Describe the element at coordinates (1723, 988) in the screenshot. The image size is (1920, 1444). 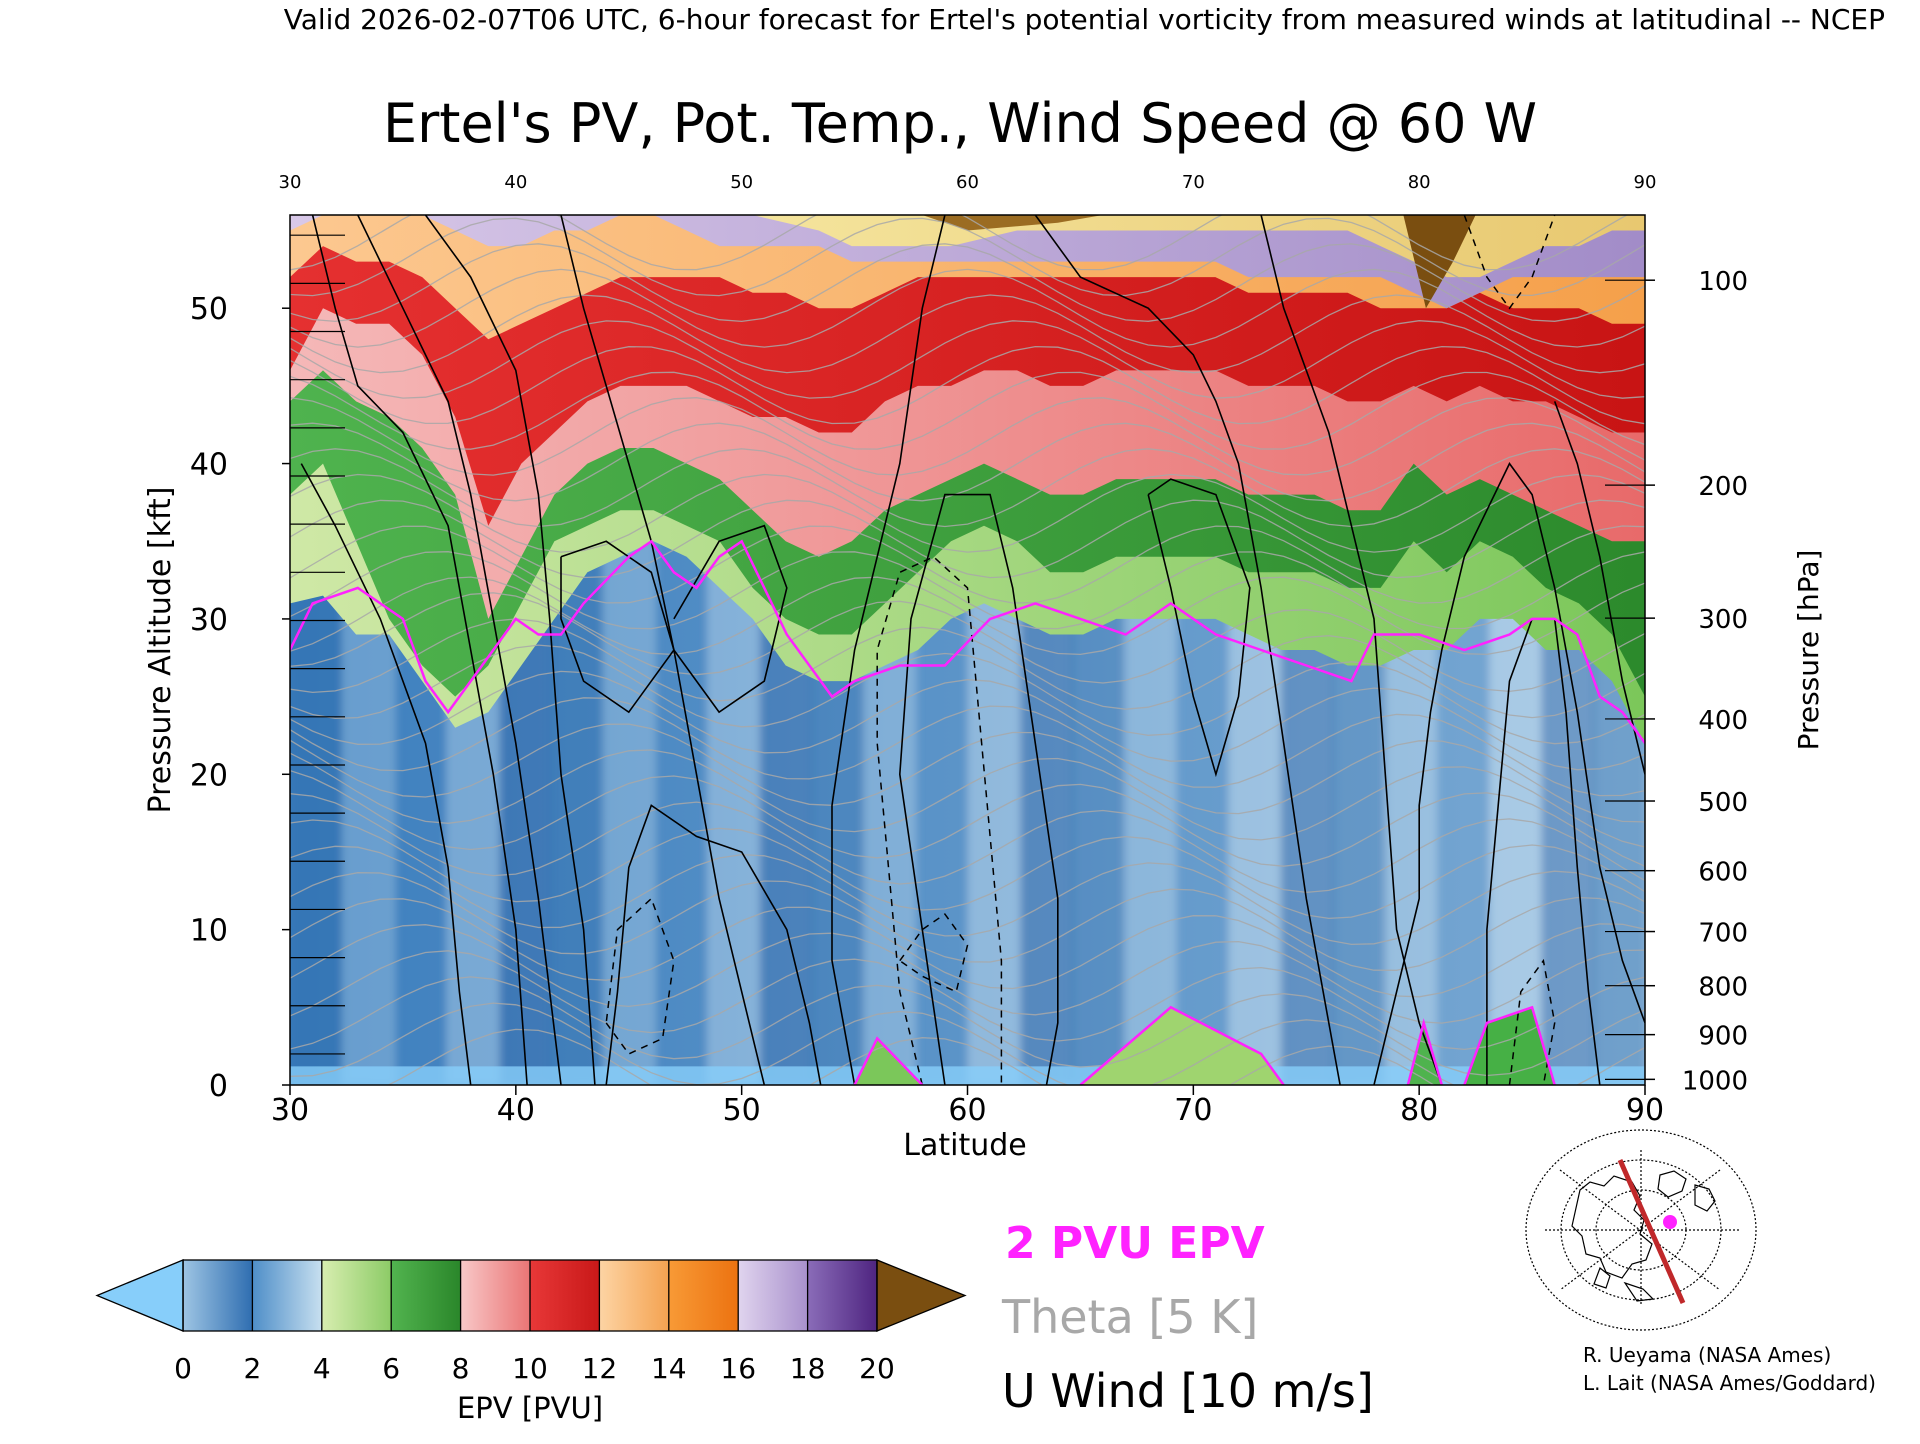
I see `pressure-tick-label: 800` at that location.